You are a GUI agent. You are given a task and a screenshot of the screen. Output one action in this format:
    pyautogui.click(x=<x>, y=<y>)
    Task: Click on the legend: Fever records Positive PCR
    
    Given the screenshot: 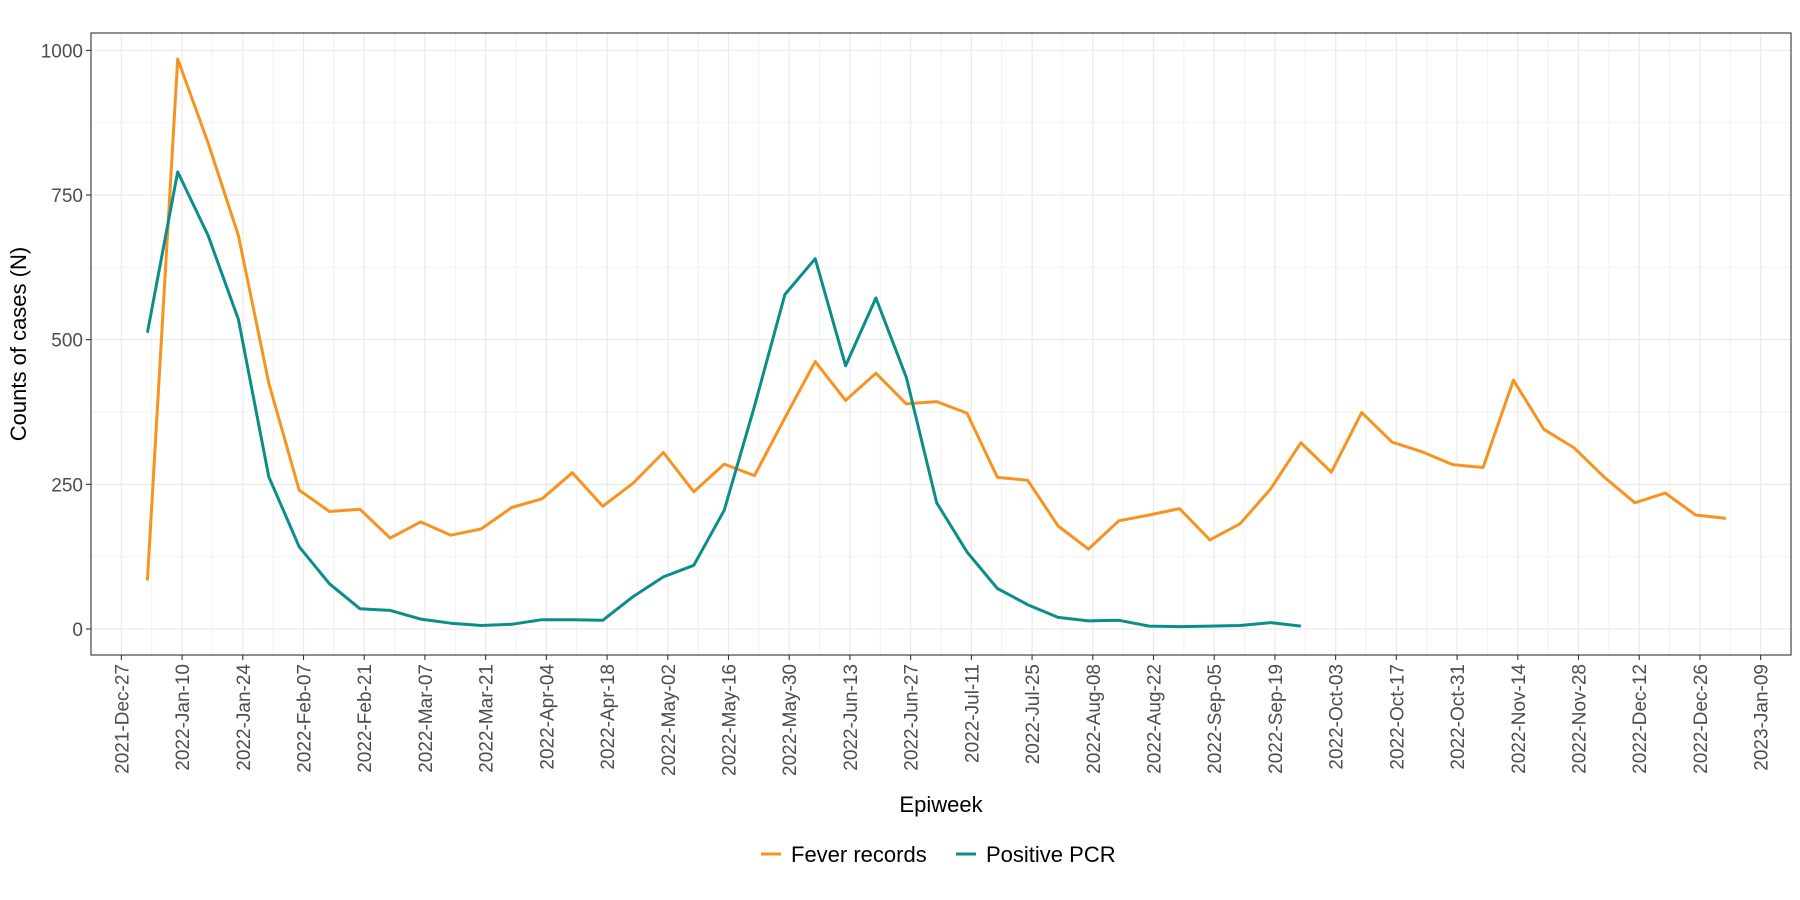 What is the action you would take?
    pyautogui.click(x=938, y=854)
    